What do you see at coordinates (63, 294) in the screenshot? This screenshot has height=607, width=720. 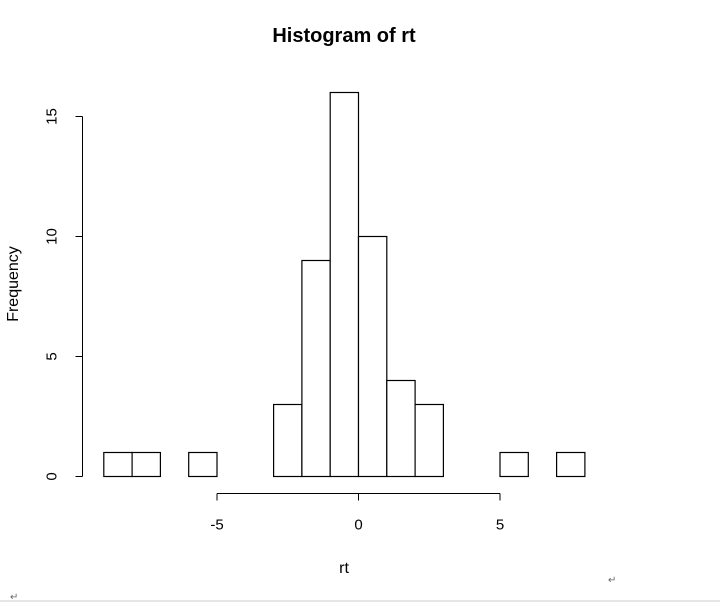 I see `y-axis: 0 5 10 15` at bounding box center [63, 294].